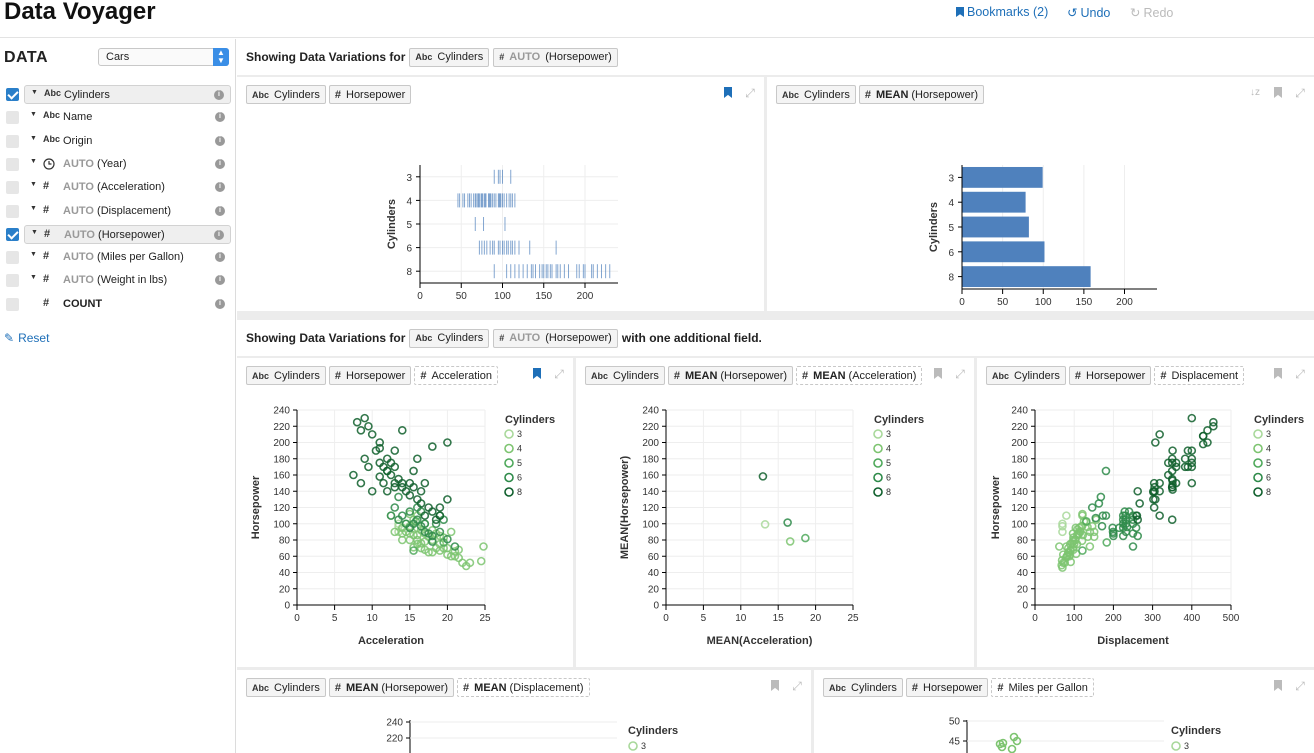  What do you see at coordinates (1255, 92) in the screenshot?
I see `sort-icon: ↓z` at bounding box center [1255, 92].